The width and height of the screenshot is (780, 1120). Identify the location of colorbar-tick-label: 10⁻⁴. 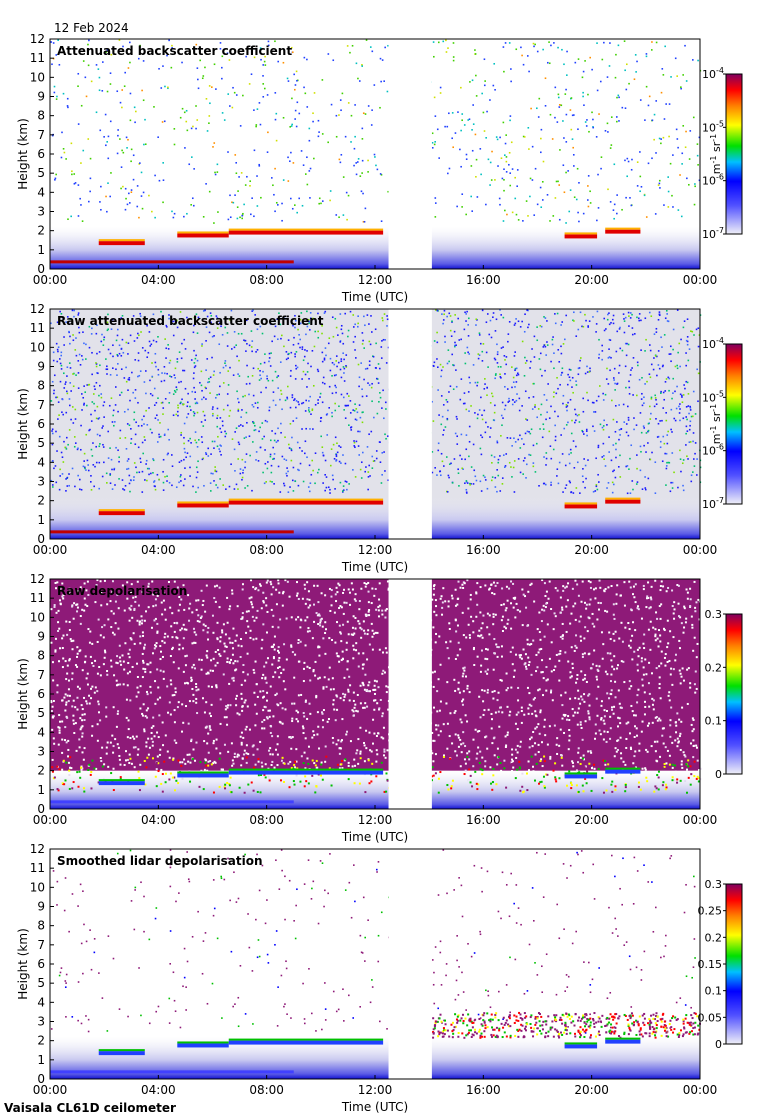
(713, 343).